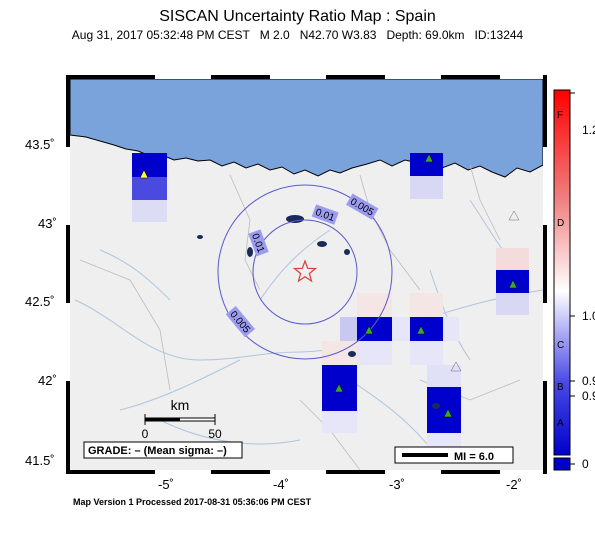 The image size is (595, 541). Describe the element at coordinates (160, 35) in the screenshot. I see `event-date: Aug 31, 2017 05:32:48 PM CEST` at that location.